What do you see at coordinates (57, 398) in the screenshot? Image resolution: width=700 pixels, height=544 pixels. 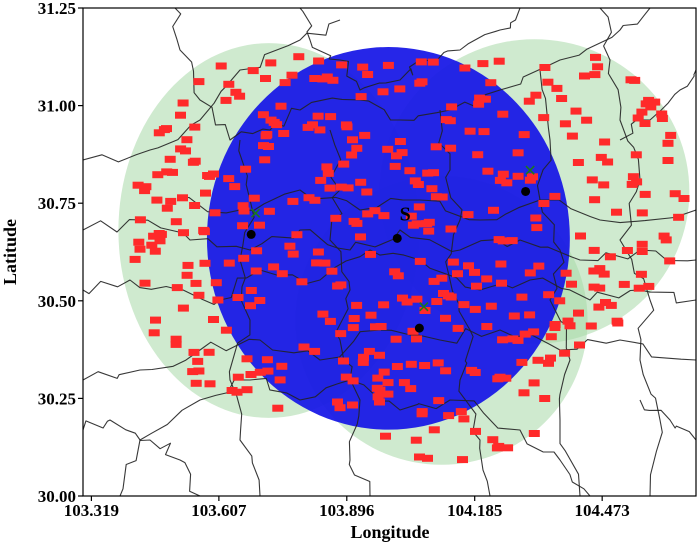 I see `y-tick-label: 30.25` at bounding box center [57, 398].